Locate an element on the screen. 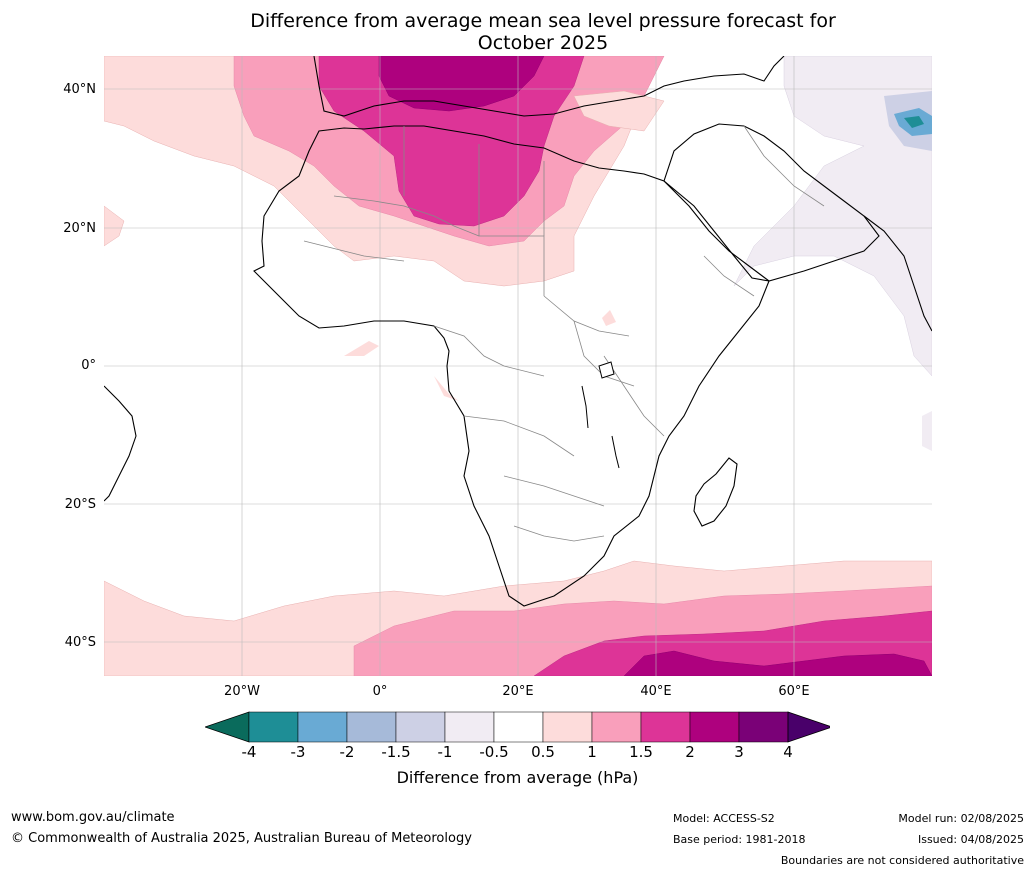  europe-coastline is located at coordinates (549, 86).